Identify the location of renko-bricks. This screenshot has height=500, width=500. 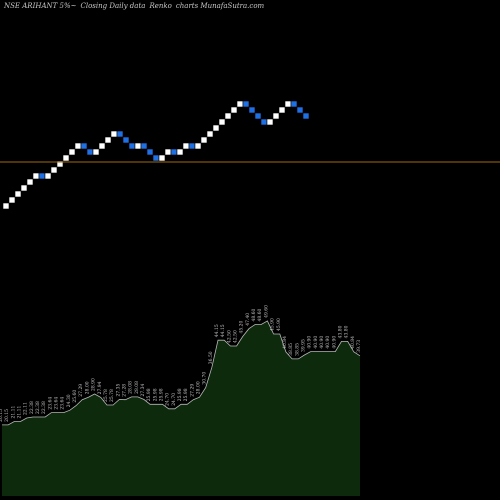
(156, 155).